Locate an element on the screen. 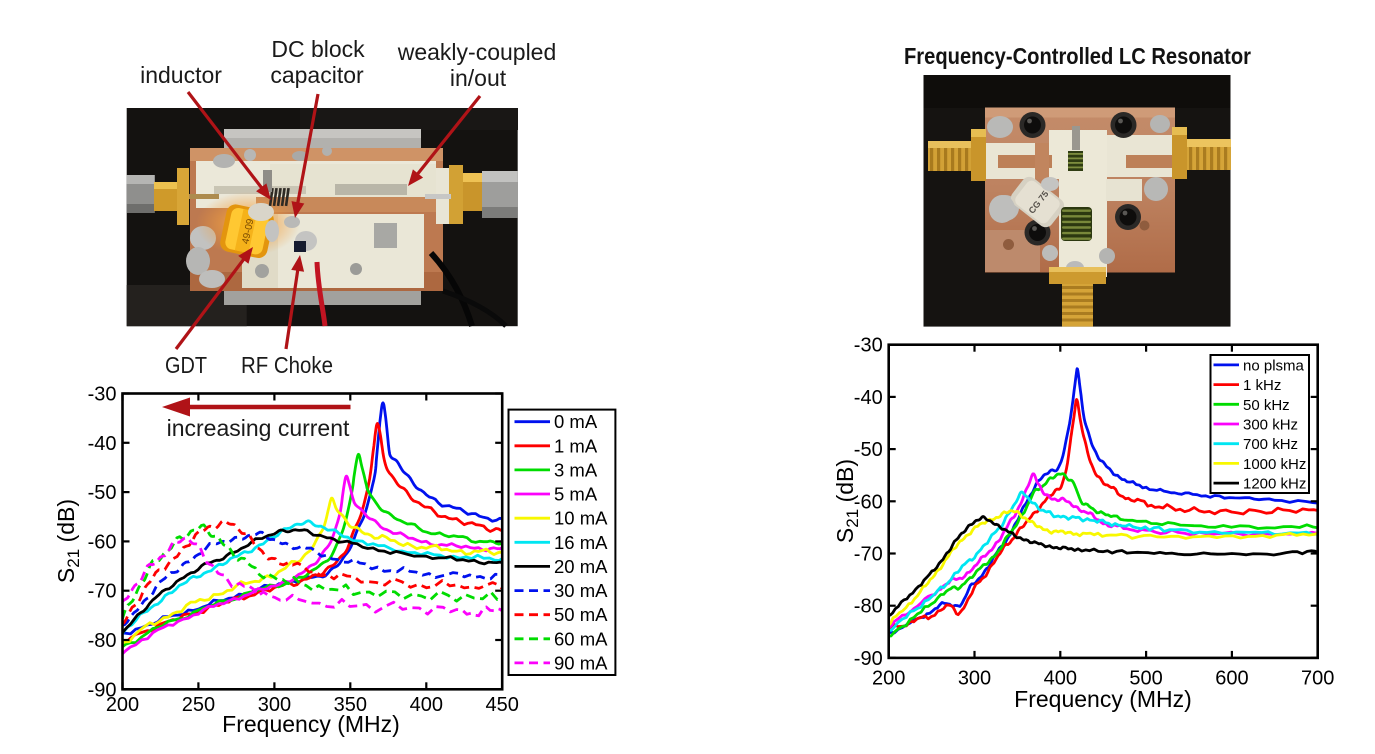 This screenshot has height=754, width=1375. svg-text: 300 kHz is located at coordinates (1270, 425).